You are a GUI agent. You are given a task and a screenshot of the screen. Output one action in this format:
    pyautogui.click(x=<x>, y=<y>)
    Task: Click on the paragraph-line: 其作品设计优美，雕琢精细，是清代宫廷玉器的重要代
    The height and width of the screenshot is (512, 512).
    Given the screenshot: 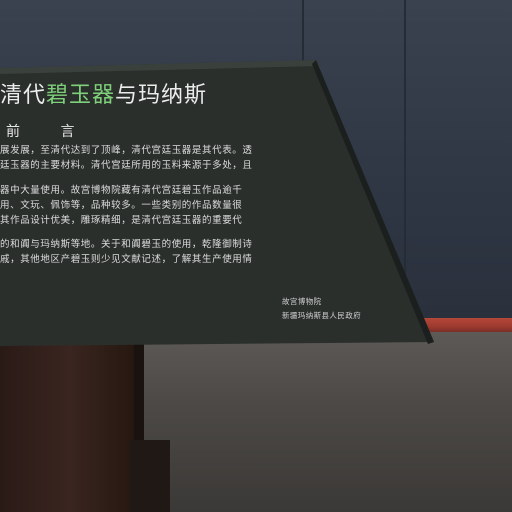 What is the action you would take?
    pyautogui.click(x=121, y=220)
    